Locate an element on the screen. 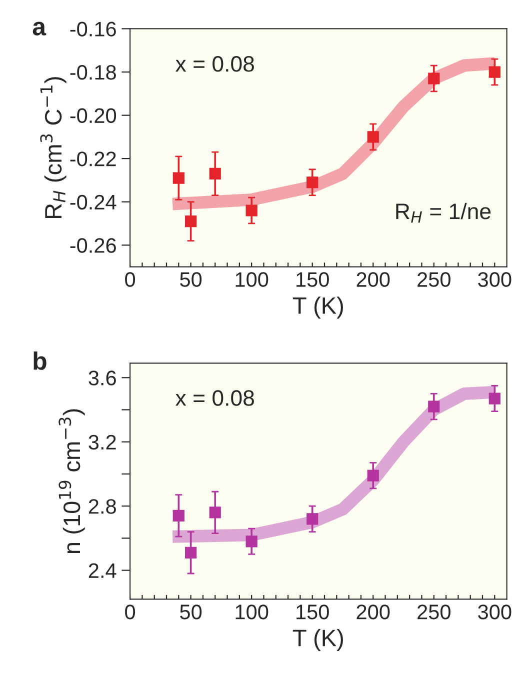 The image size is (514, 684). y-tick-label: -0.24 is located at coordinates (93, 202).